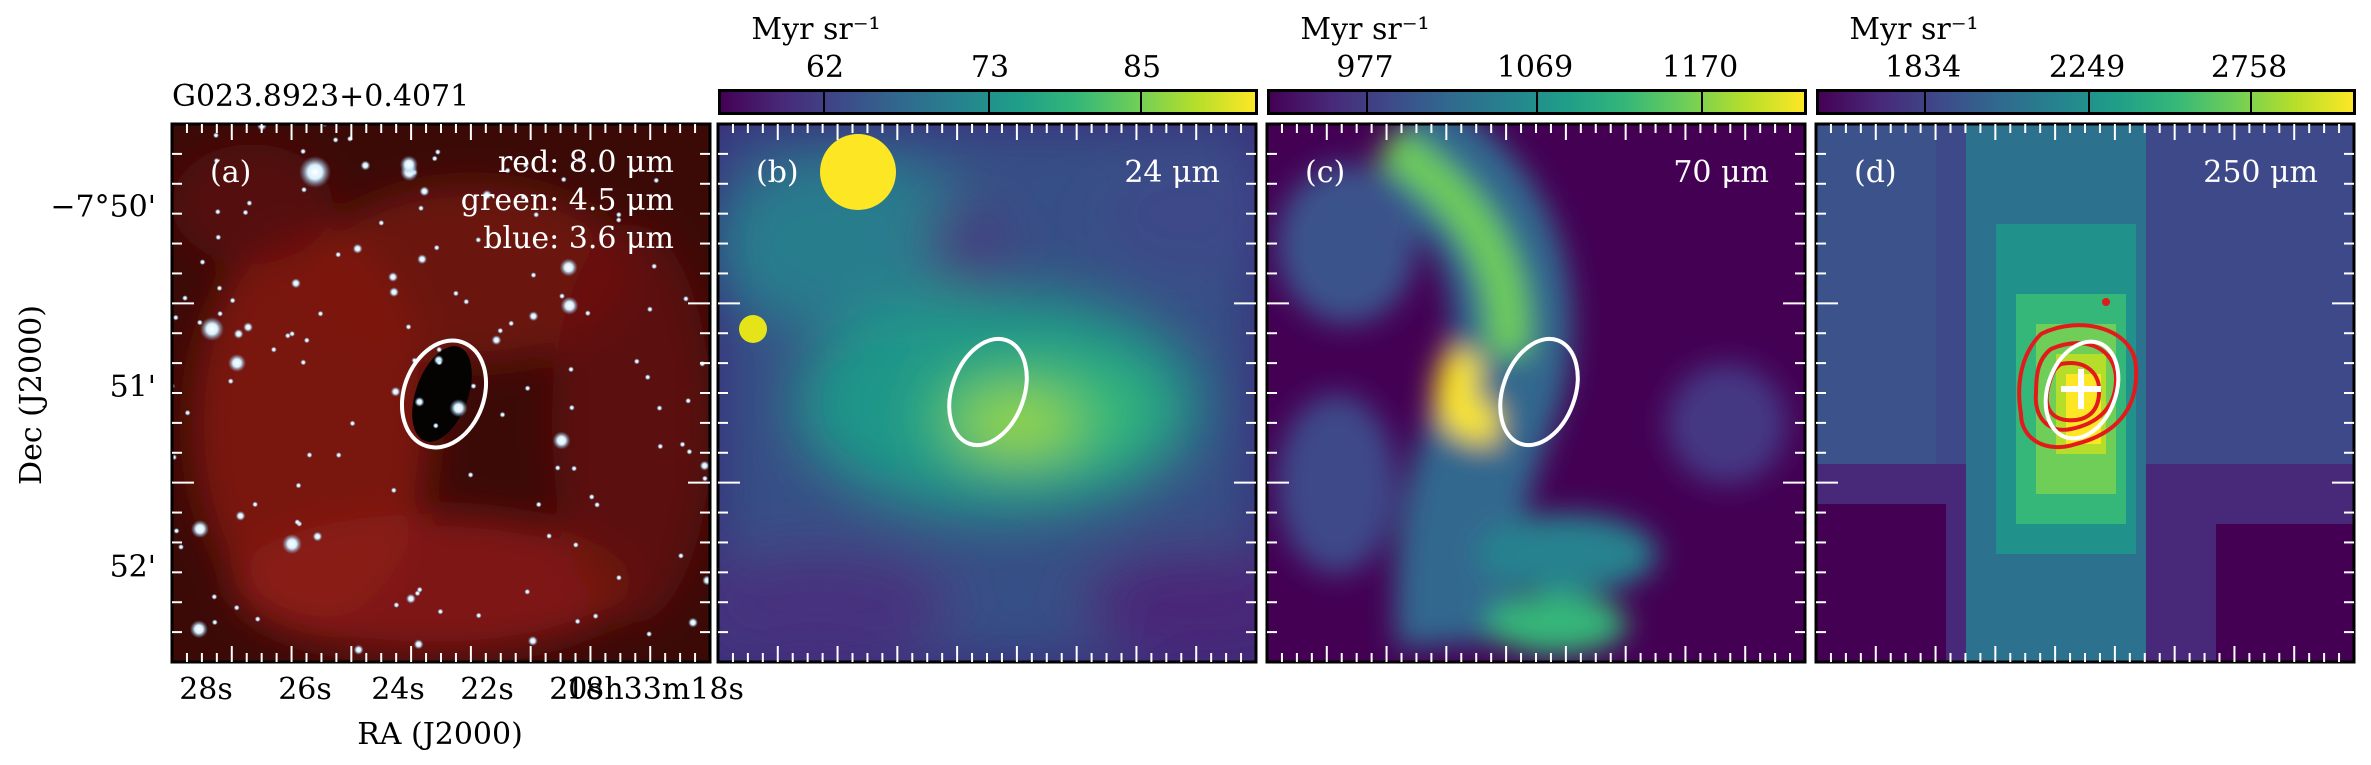 The height and width of the screenshot is (765, 2371). What do you see at coordinates (487, 689) in the screenshot?
I see `x-tick-label: 22s` at bounding box center [487, 689].